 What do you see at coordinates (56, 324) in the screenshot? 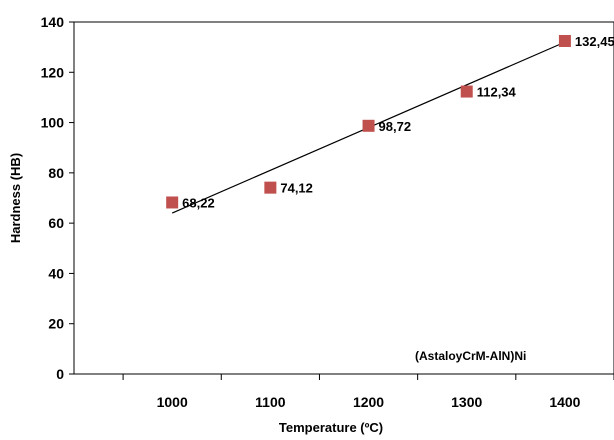
I see `y-tick-label: 20` at bounding box center [56, 324].